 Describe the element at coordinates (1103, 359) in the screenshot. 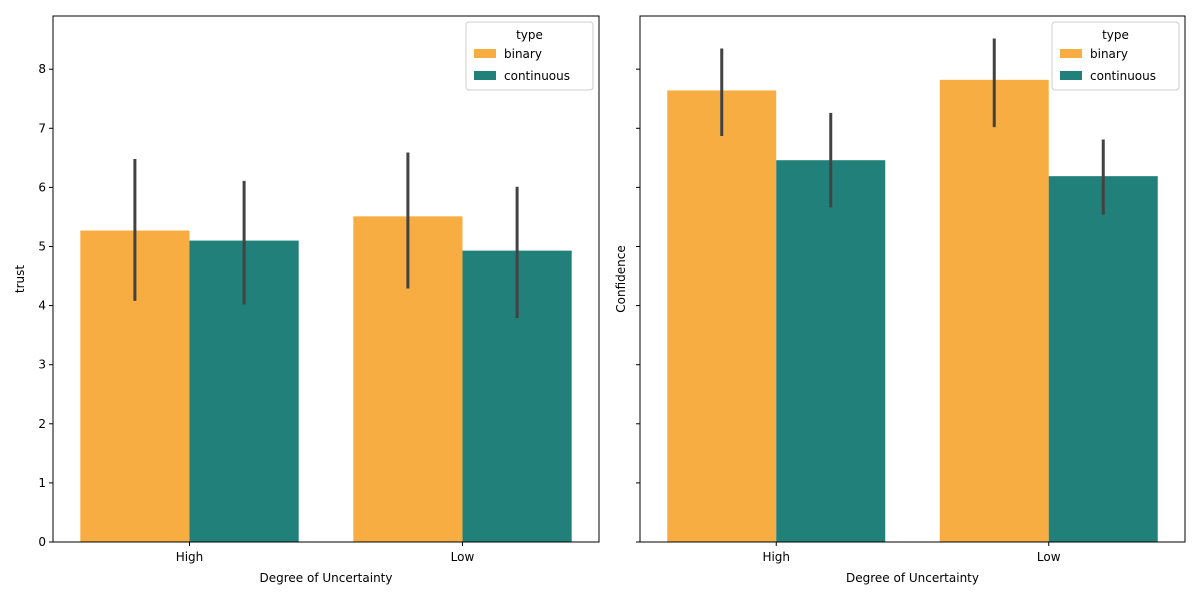

I see `bar-continuous-low` at that location.